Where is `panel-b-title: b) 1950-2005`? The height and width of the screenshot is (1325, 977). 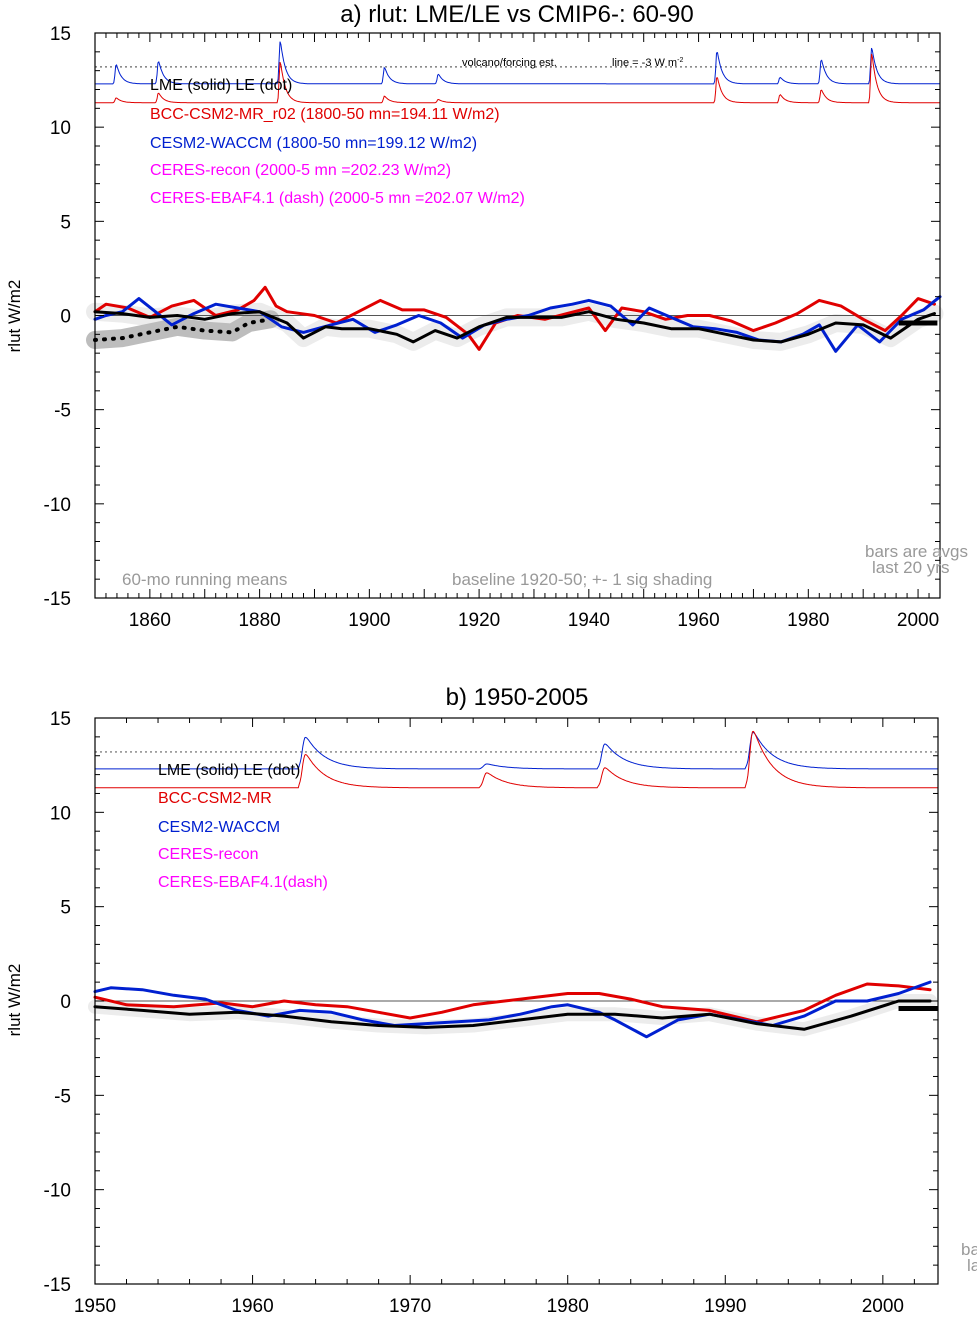 panel-b-title: b) 1950-2005 is located at coordinates (517, 697).